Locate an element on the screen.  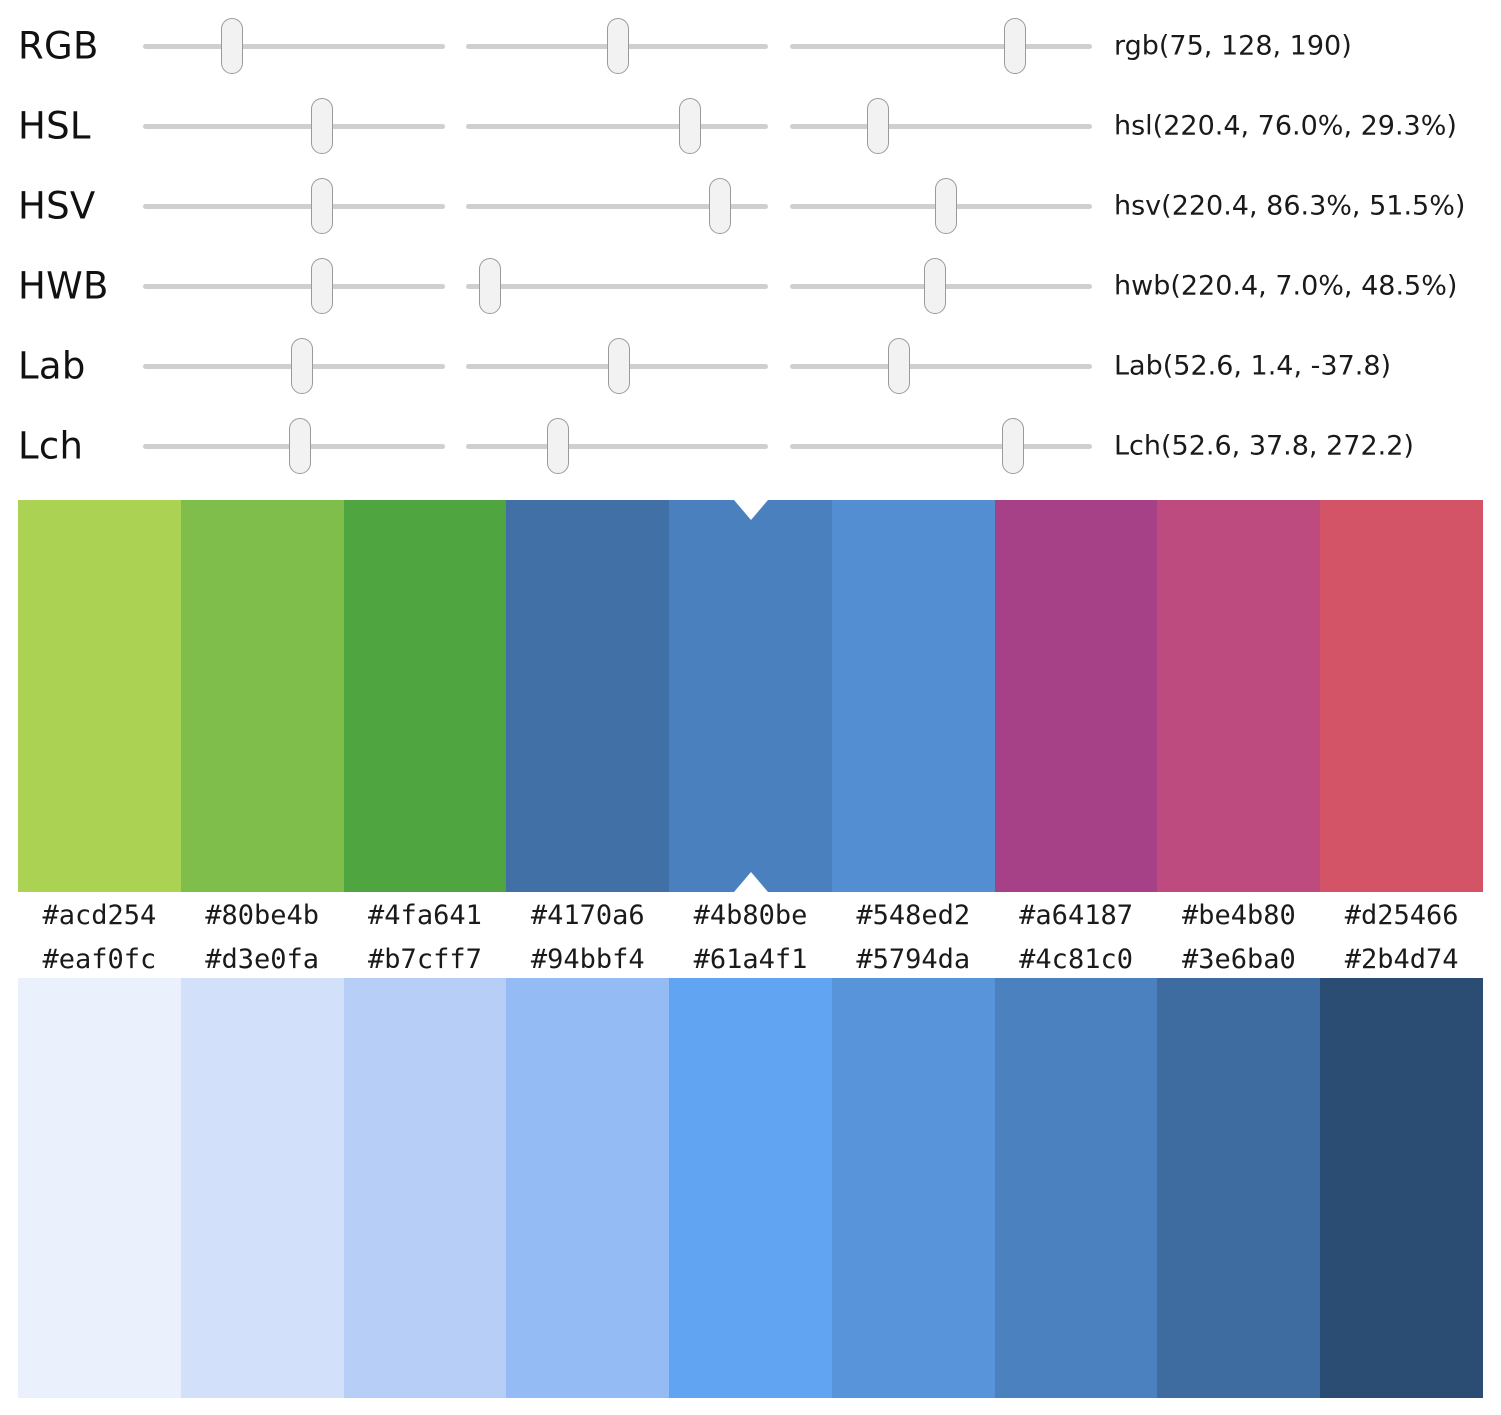
color-value-lab: Lab(52.6, 1.4, -37.8) is located at coordinates (1253, 366).